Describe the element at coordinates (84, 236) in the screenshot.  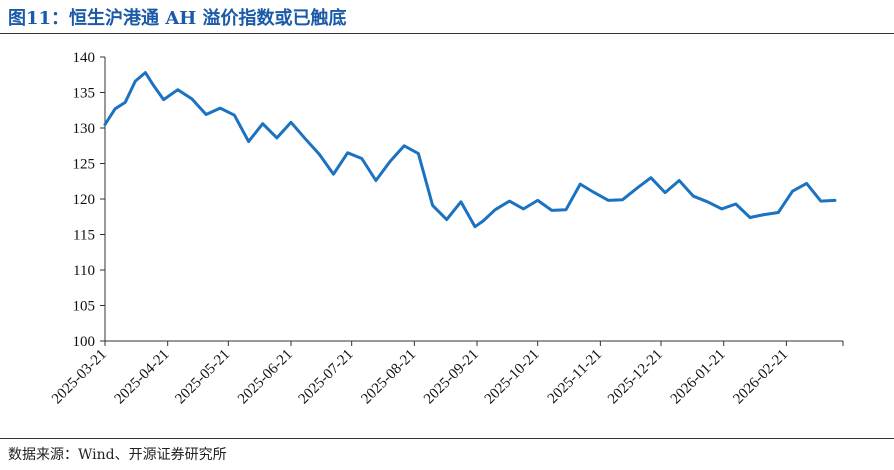
I see `y-tick-label: 115` at that location.